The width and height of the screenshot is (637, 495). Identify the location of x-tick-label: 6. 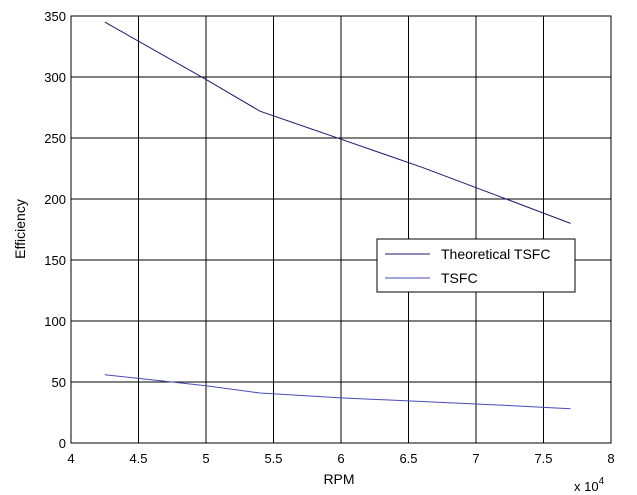
(340, 458).